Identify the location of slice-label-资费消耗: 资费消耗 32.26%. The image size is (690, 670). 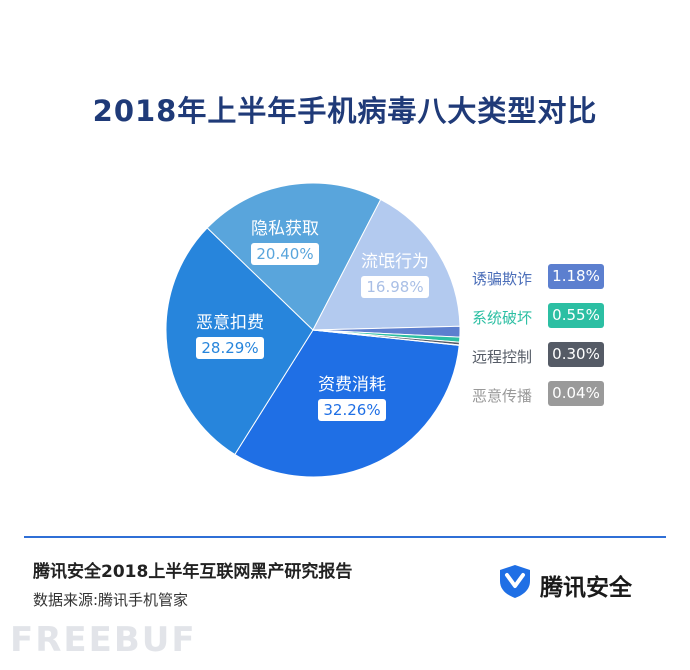
(352, 397).